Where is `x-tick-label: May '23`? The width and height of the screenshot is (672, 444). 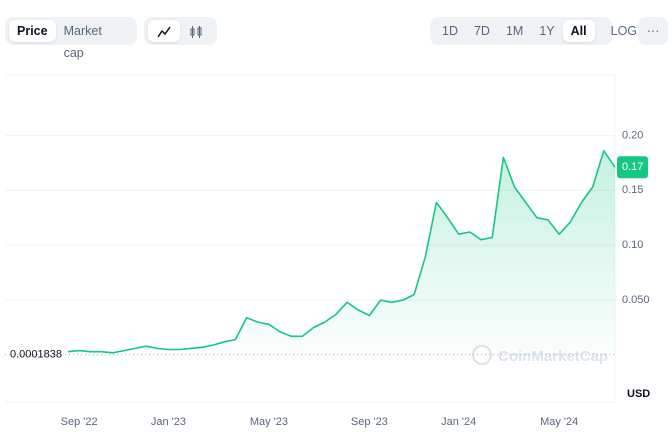 x-tick-label: May '23 is located at coordinates (269, 422).